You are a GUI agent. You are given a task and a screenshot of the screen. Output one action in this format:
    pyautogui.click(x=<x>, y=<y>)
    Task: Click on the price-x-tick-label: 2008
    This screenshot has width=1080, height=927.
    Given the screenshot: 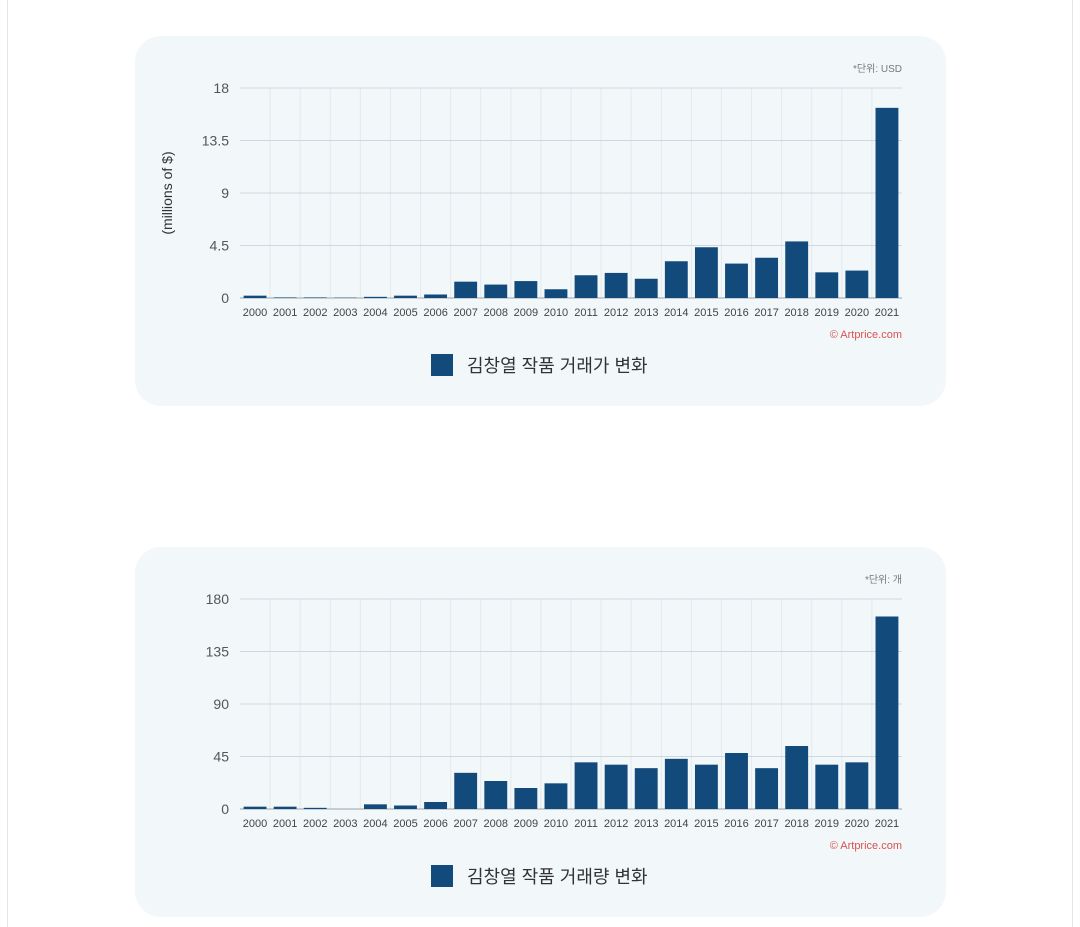 What is the action you would take?
    pyautogui.click(x=496, y=313)
    